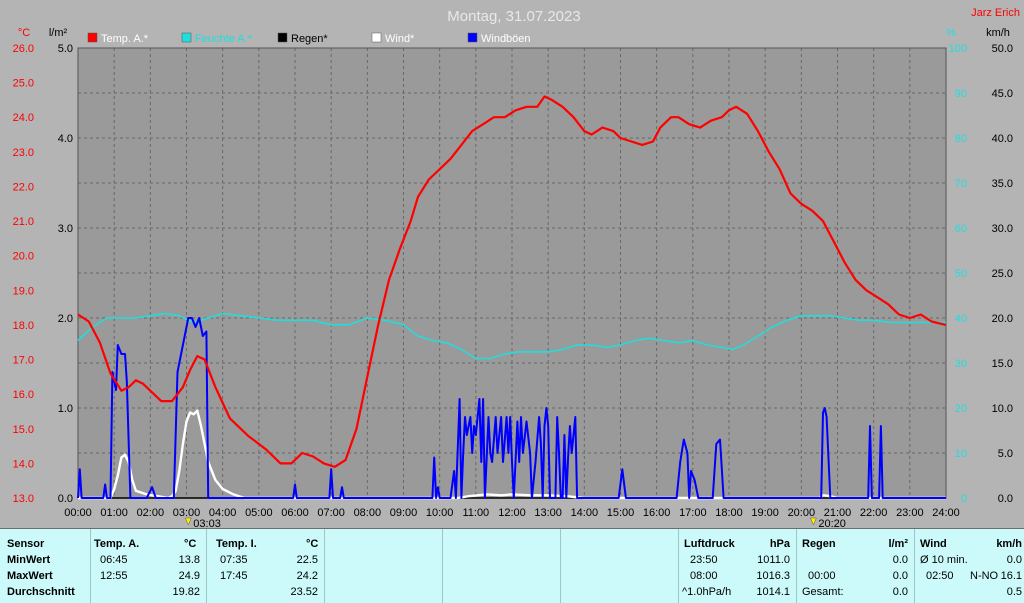 This screenshot has width=1024, height=603. What do you see at coordinates (707, 592) in the screenshot?
I see `pressure-trend-label: ^1.0hPa/h` at bounding box center [707, 592].